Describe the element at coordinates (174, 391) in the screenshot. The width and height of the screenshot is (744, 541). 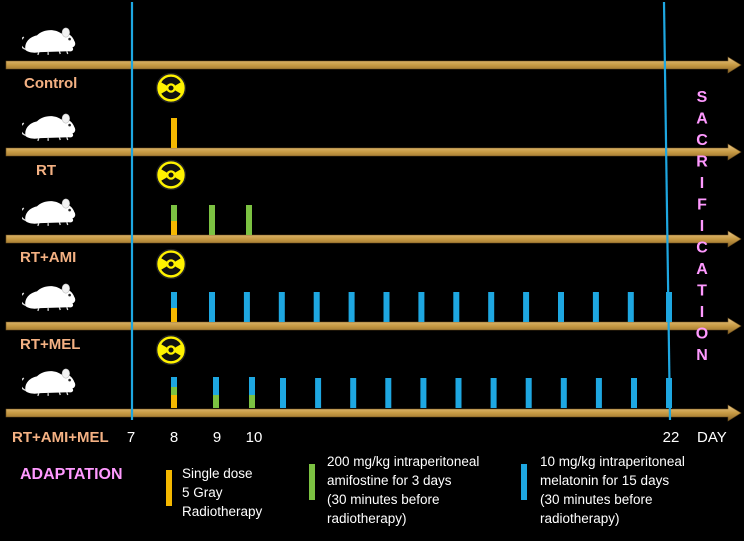
I see `combo-ami-bar-day8` at that location.